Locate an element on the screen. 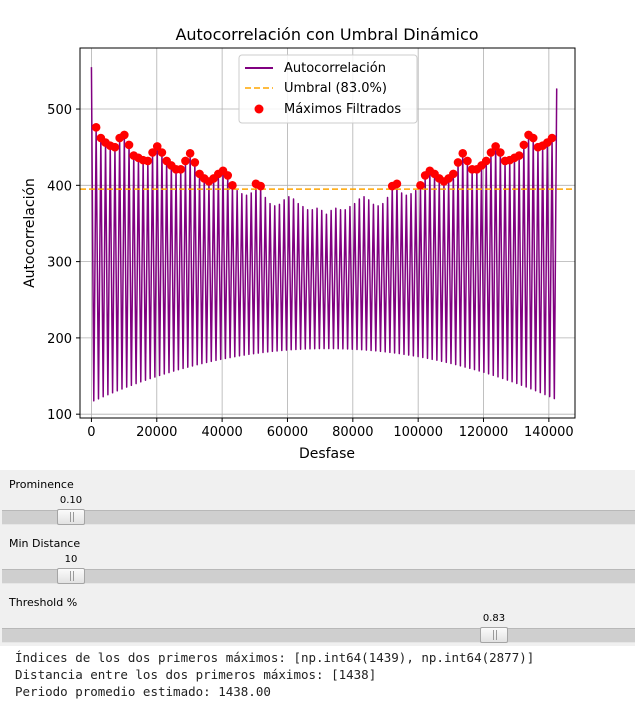 The image size is (635, 709). slider-label-threshold: Threshold % is located at coordinates (43, 602).